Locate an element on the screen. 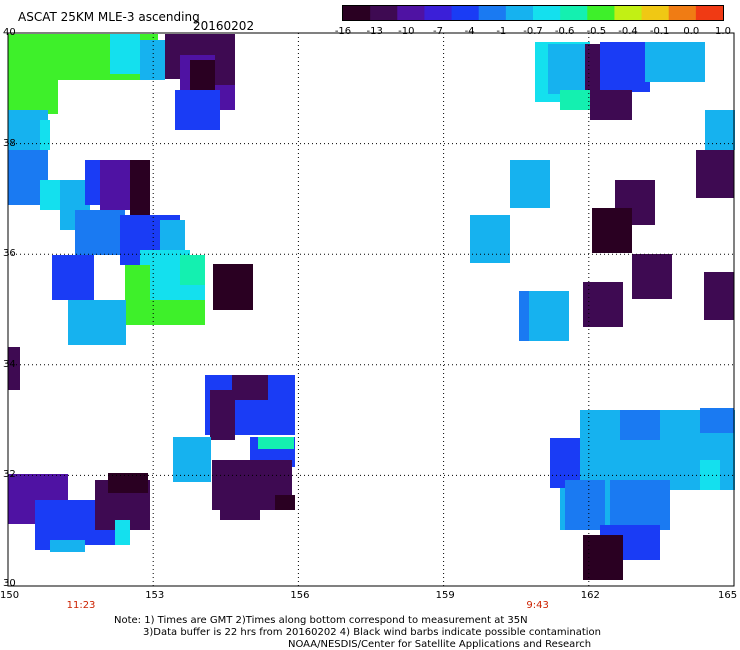 The height and width of the screenshot is (650, 740). colorbar-frame is located at coordinates (533, 13).